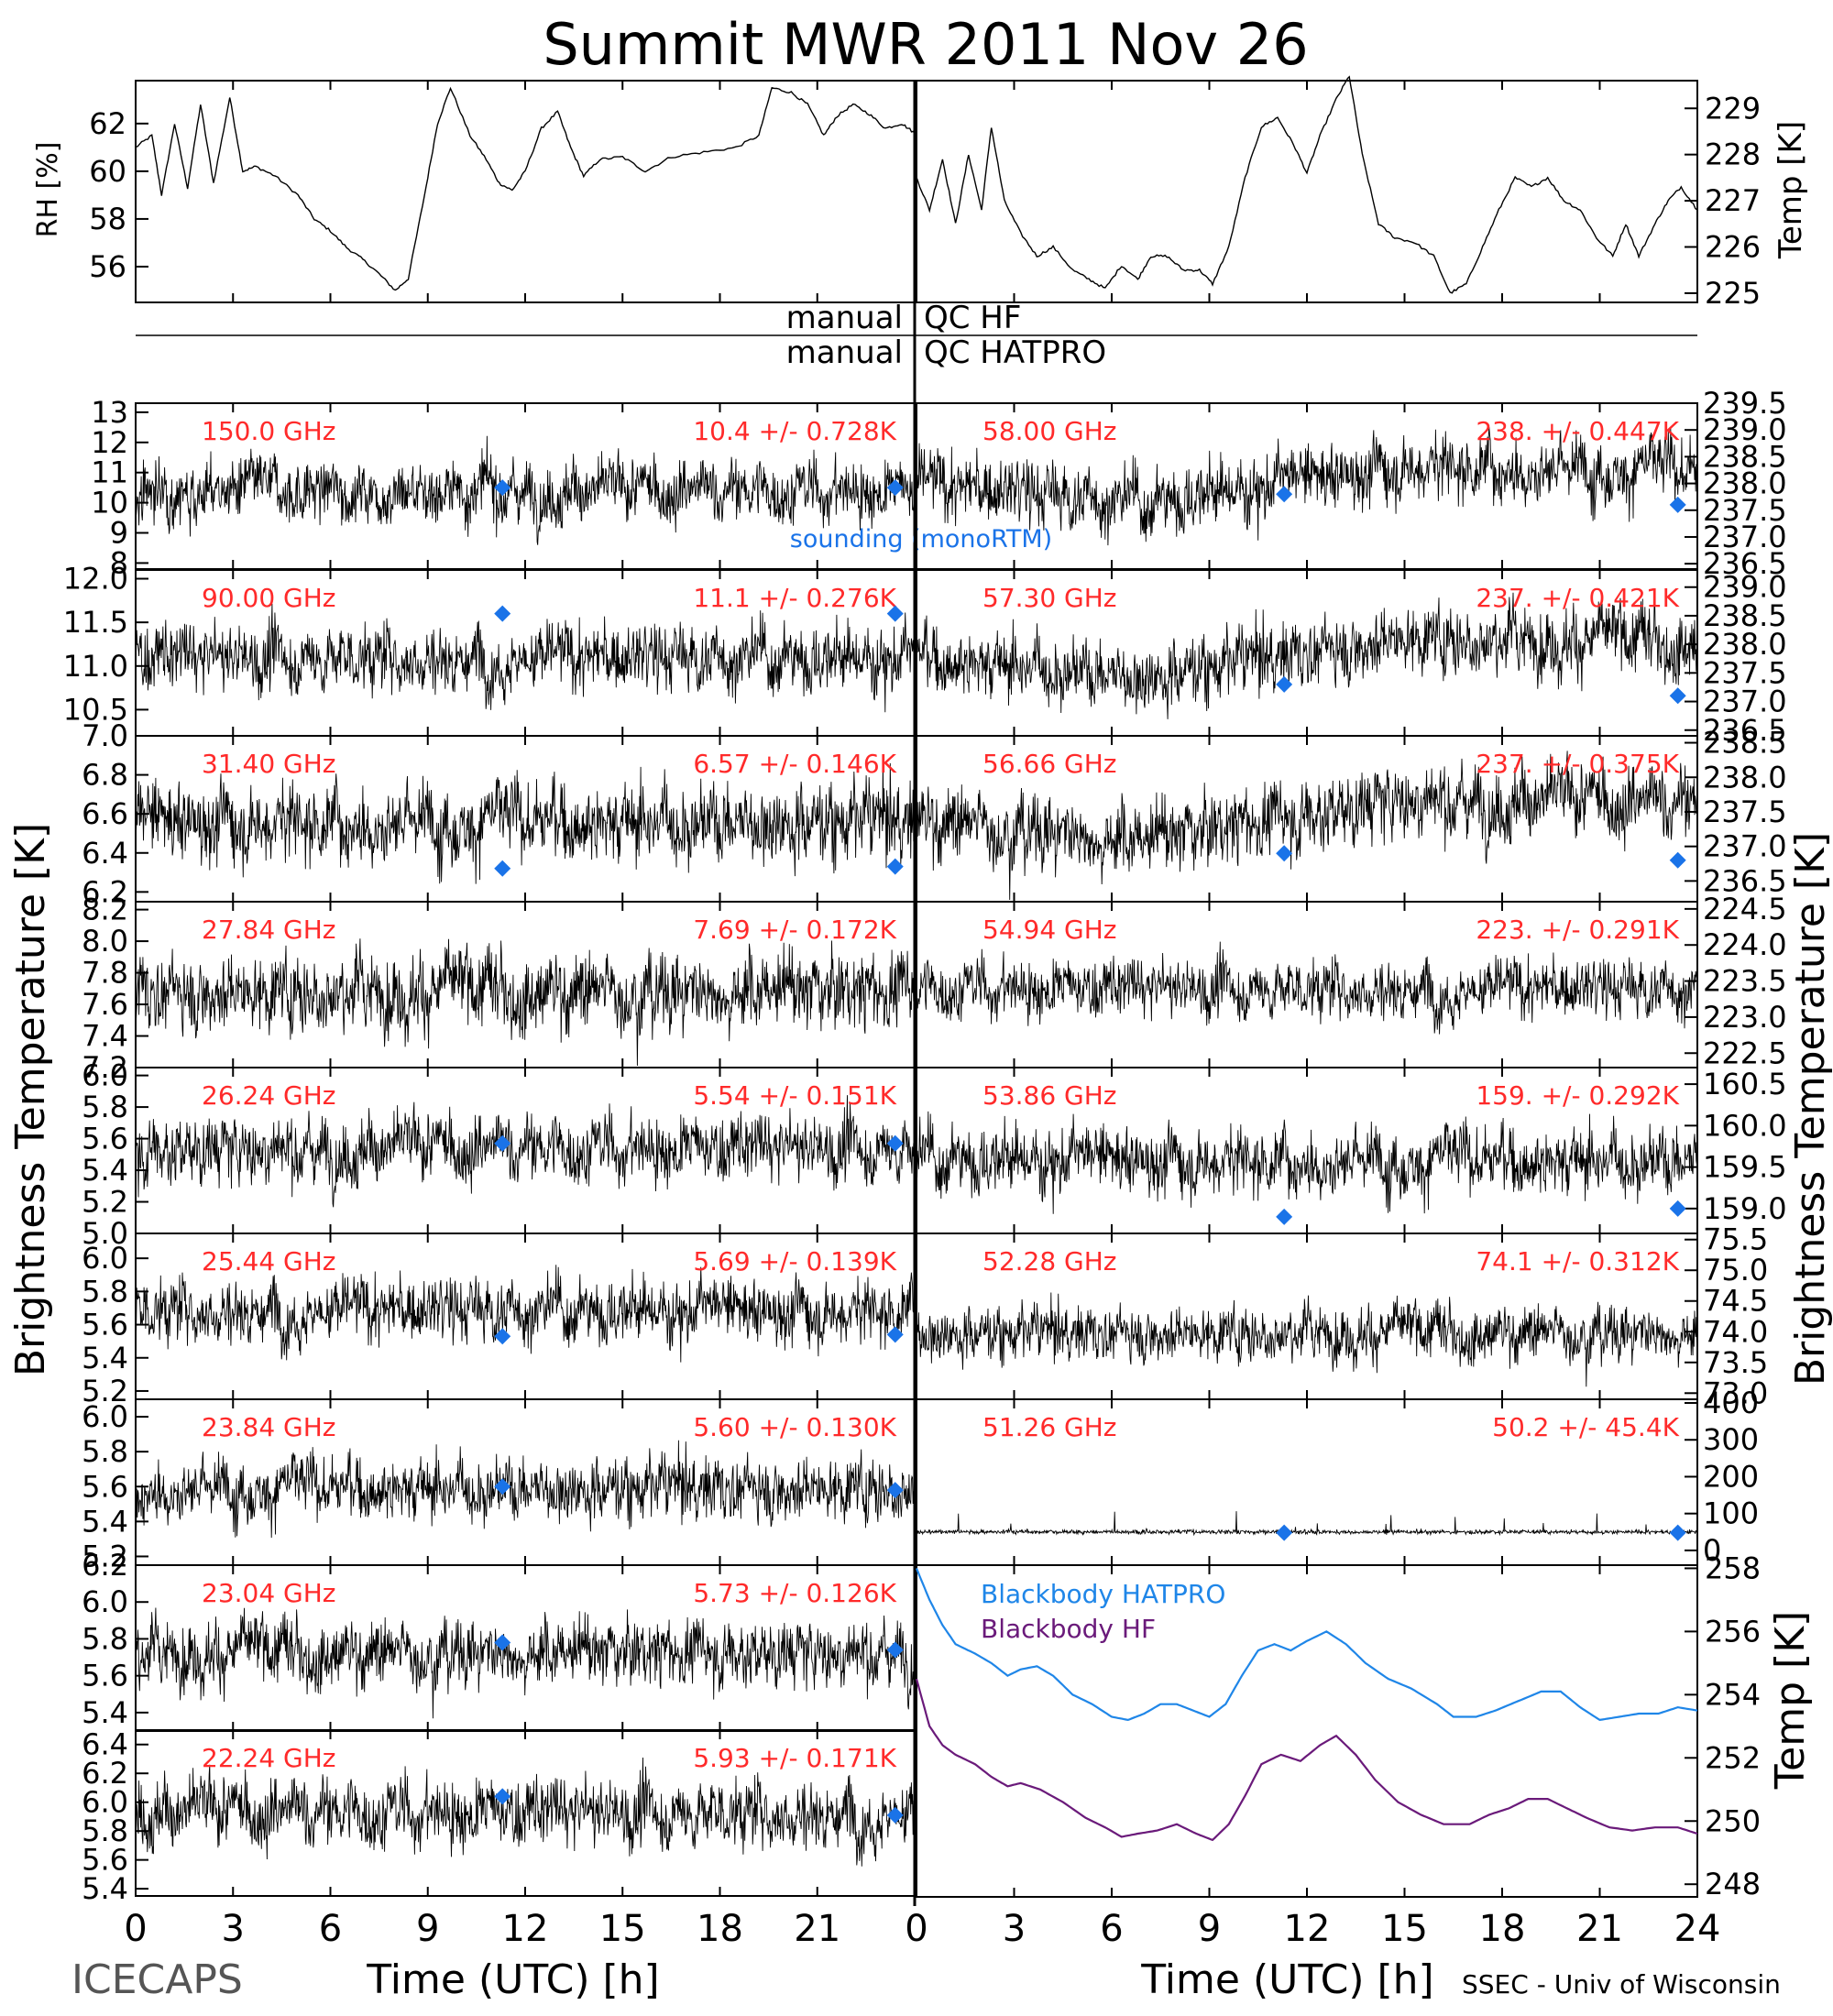  Describe the element at coordinates (269, 1261) in the screenshot. I see `panel-p2544-channel-label: 25.44 GHz` at that location.